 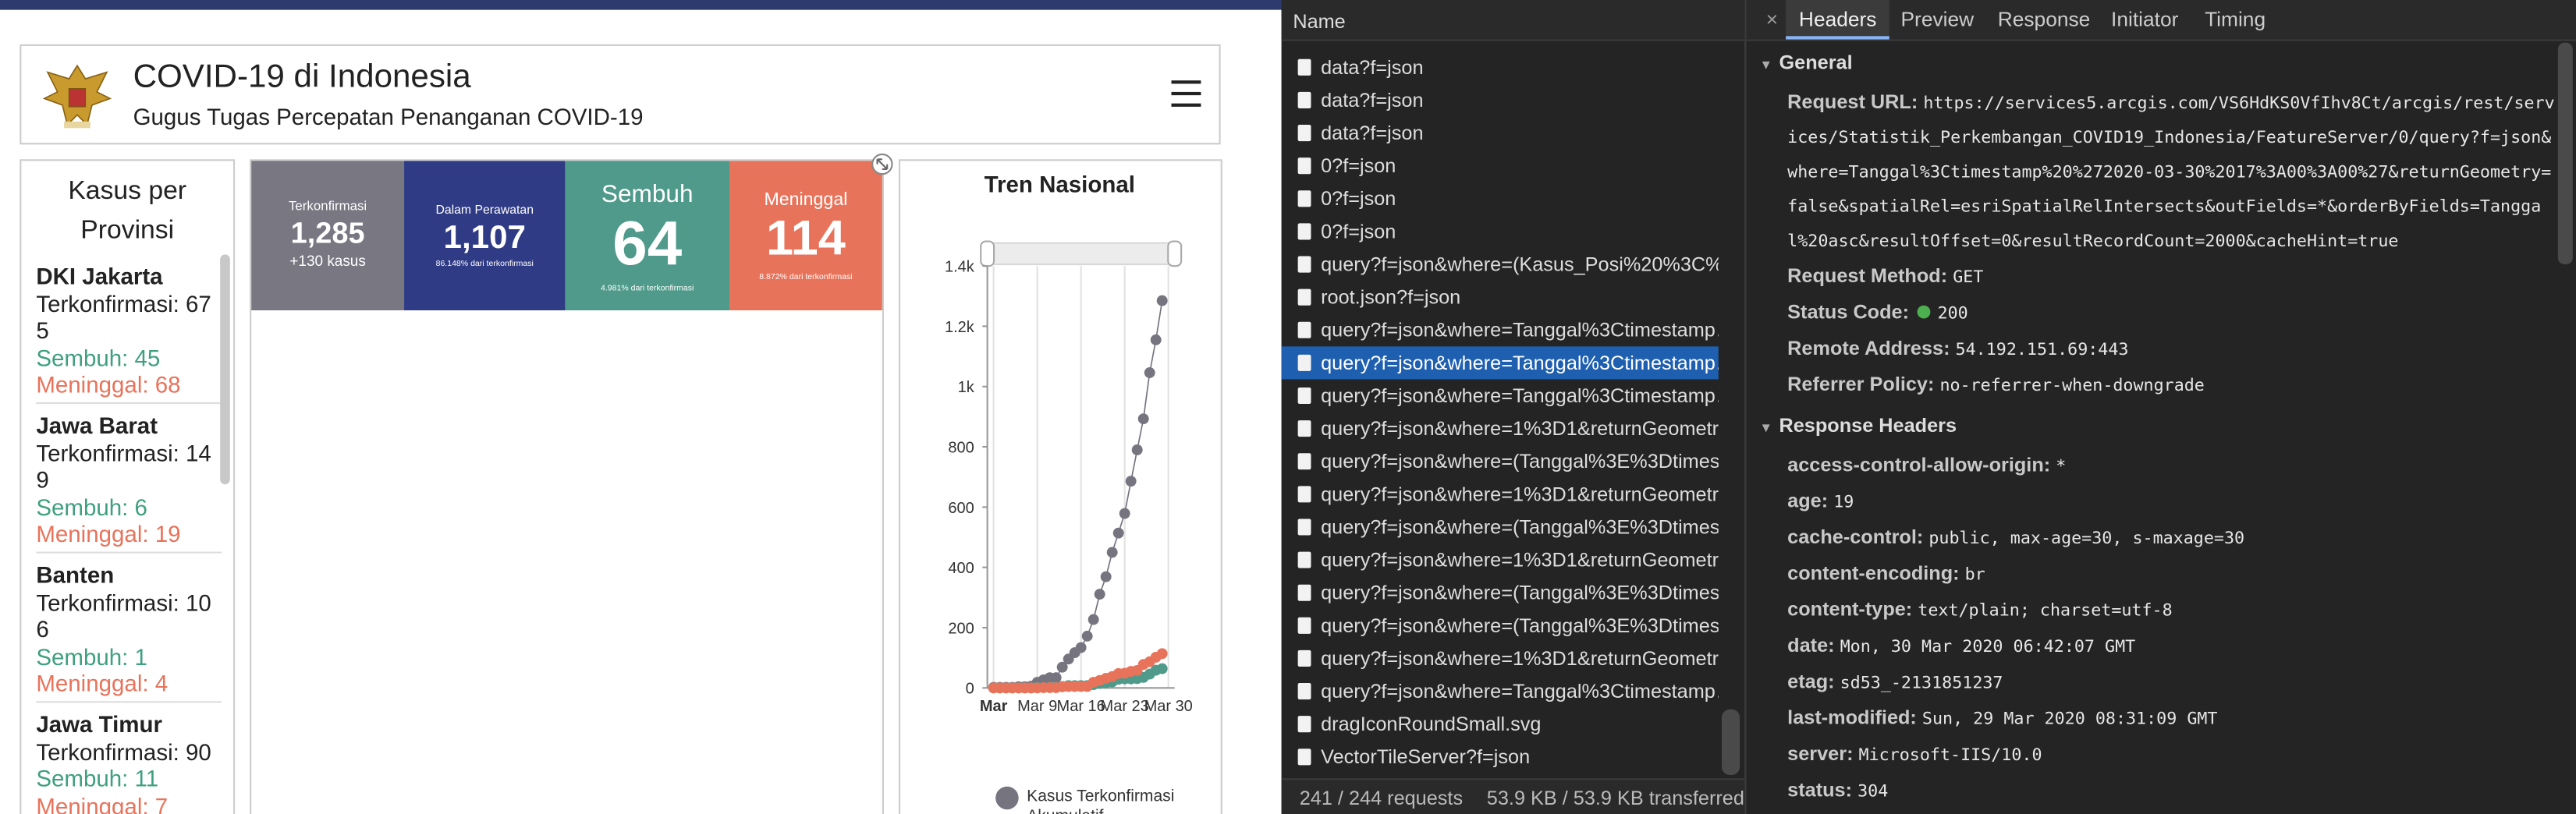 I want to click on request-row: VectorTileServer?f=json, so click(x=1500, y=757).